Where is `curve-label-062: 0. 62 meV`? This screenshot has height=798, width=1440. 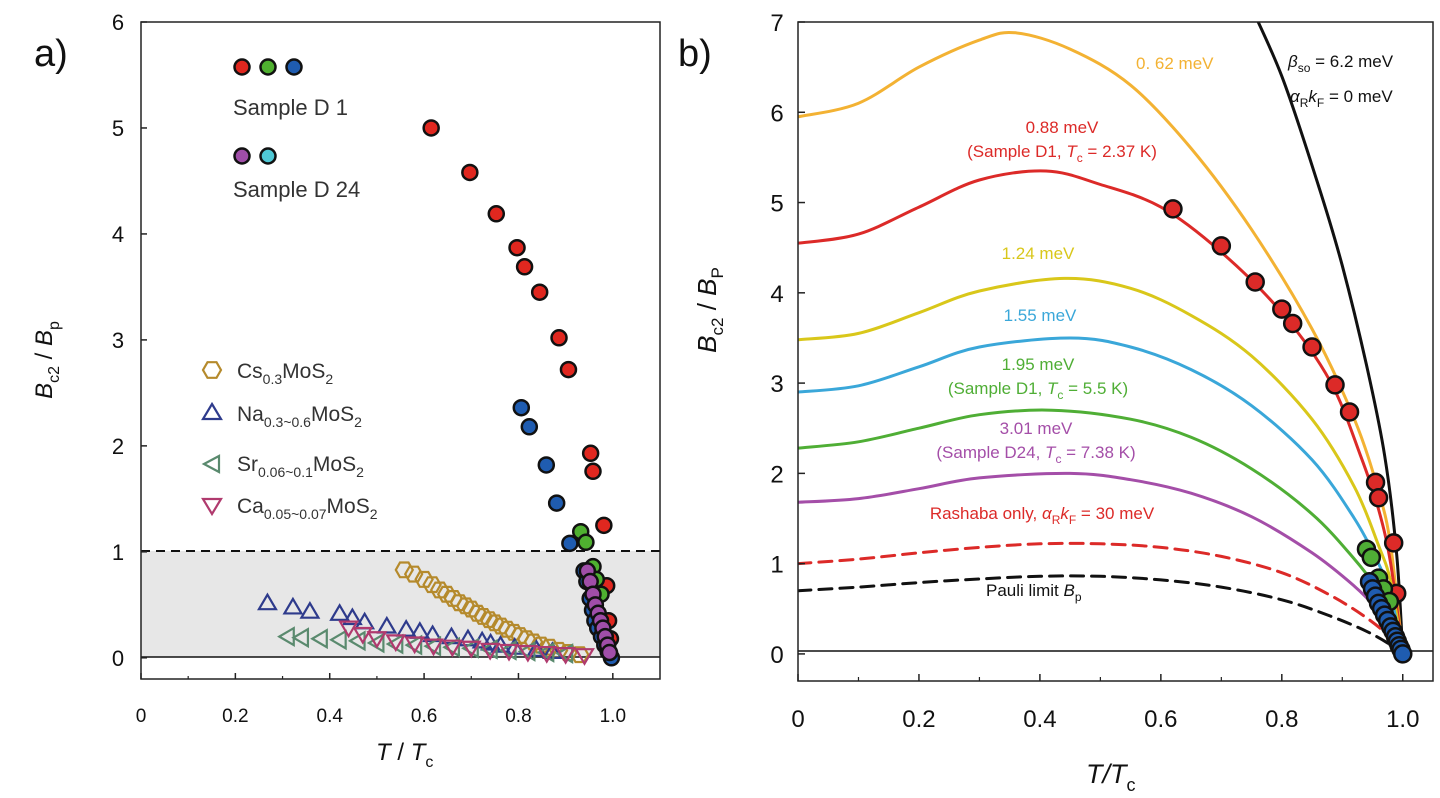 curve-label-062: 0. 62 meV is located at coordinates (1175, 63).